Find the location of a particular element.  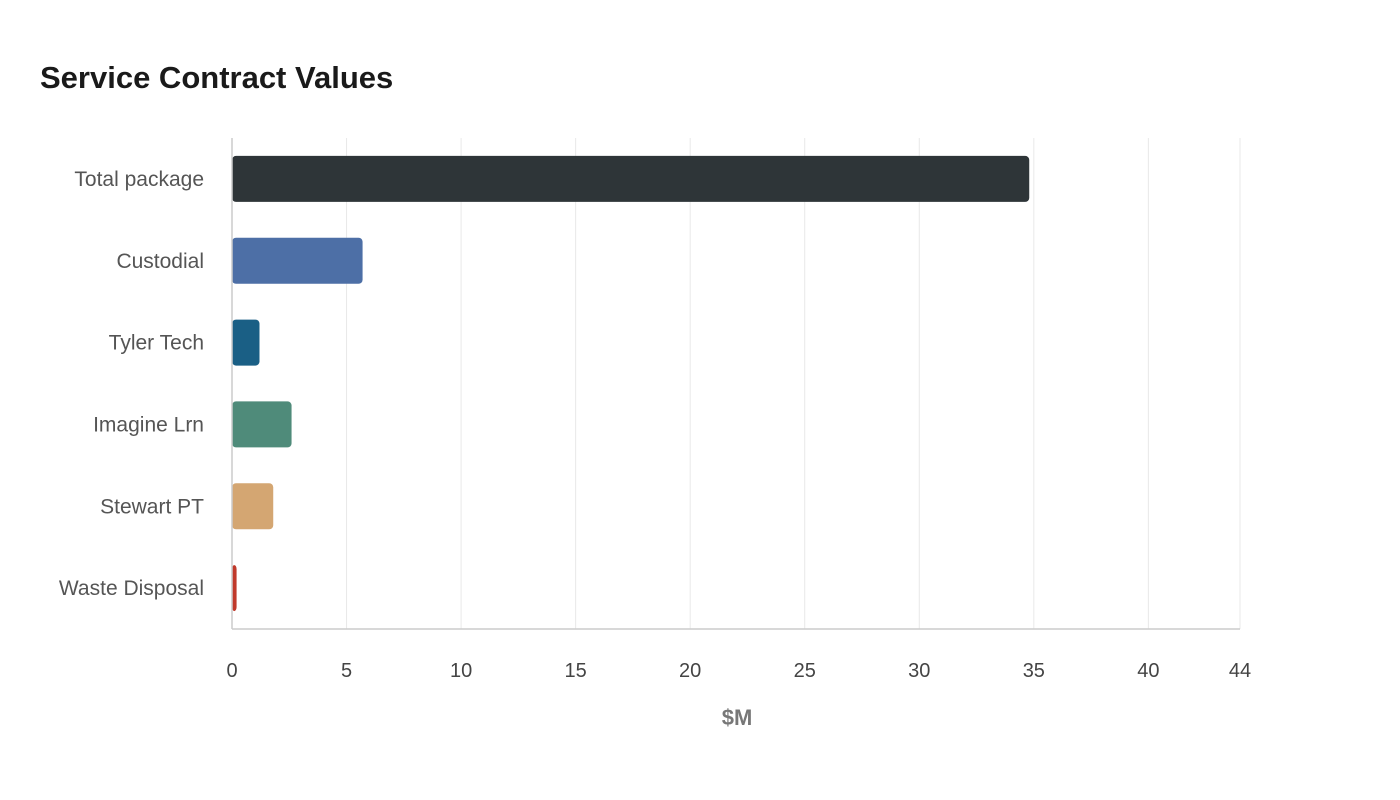

x-axis-title: $M is located at coordinates (737, 717).